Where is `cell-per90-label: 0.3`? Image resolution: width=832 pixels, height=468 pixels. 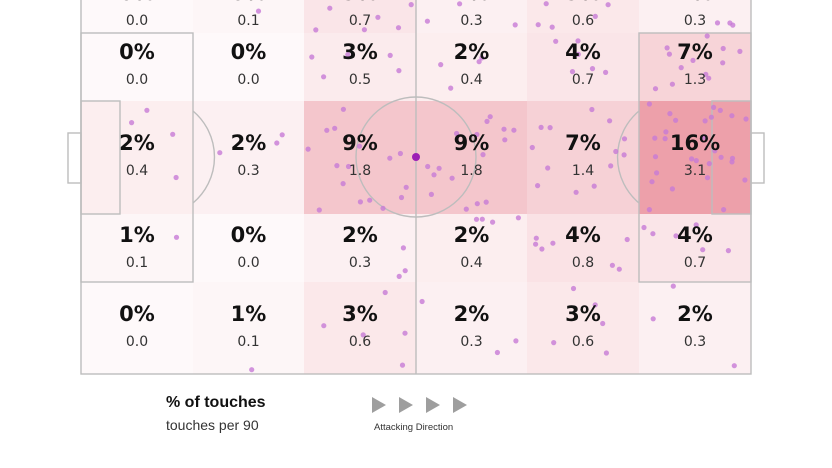 cell-per90-label: 0.3 is located at coordinates (471, 342).